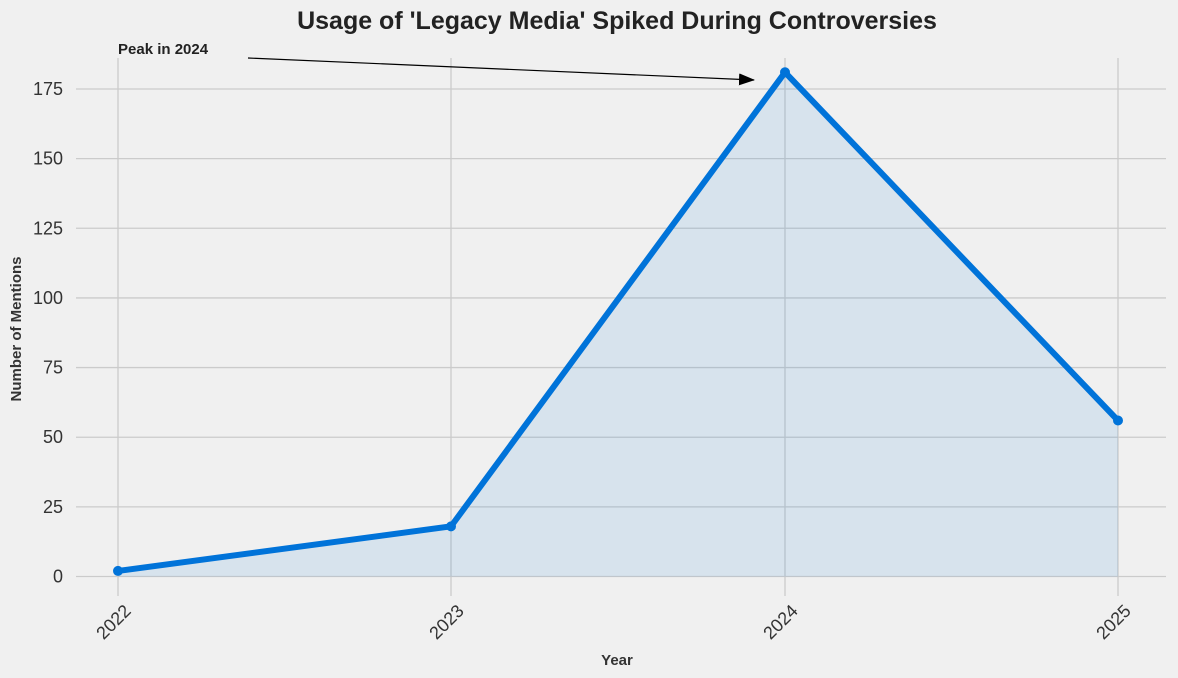 Image resolution: width=1178 pixels, height=678 pixels. What do you see at coordinates (58, 577) in the screenshot?
I see `y-tick-label-0: 0` at bounding box center [58, 577].